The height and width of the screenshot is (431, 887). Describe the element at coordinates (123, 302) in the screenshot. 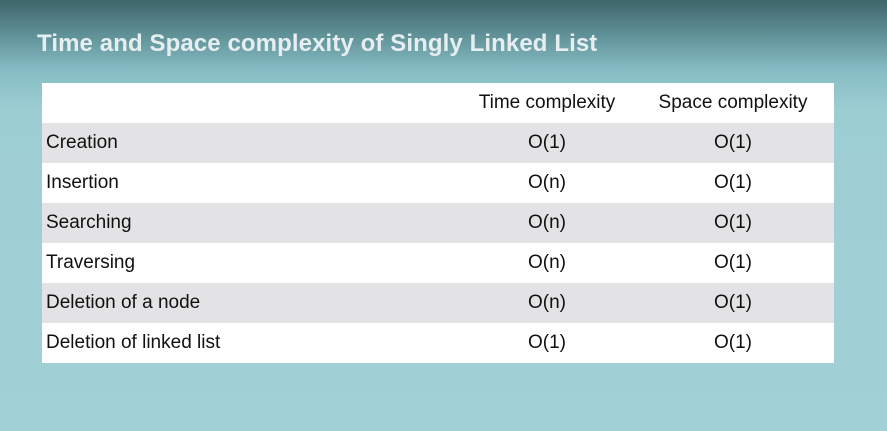

I see `operation-cell: Deletion of a node` at that location.